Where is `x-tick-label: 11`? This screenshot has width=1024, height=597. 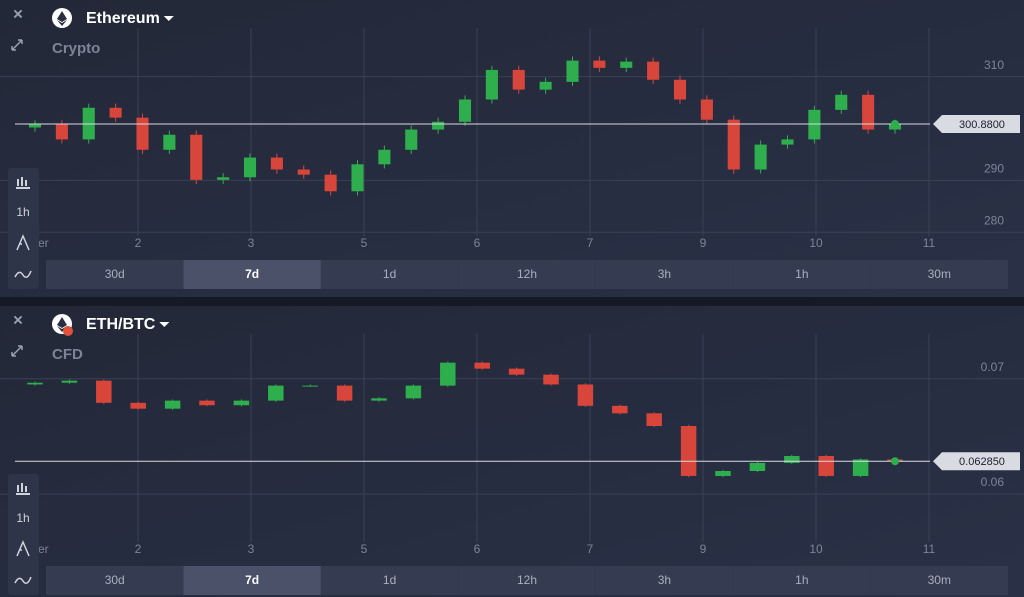
x-tick-label: 11 is located at coordinates (929, 243).